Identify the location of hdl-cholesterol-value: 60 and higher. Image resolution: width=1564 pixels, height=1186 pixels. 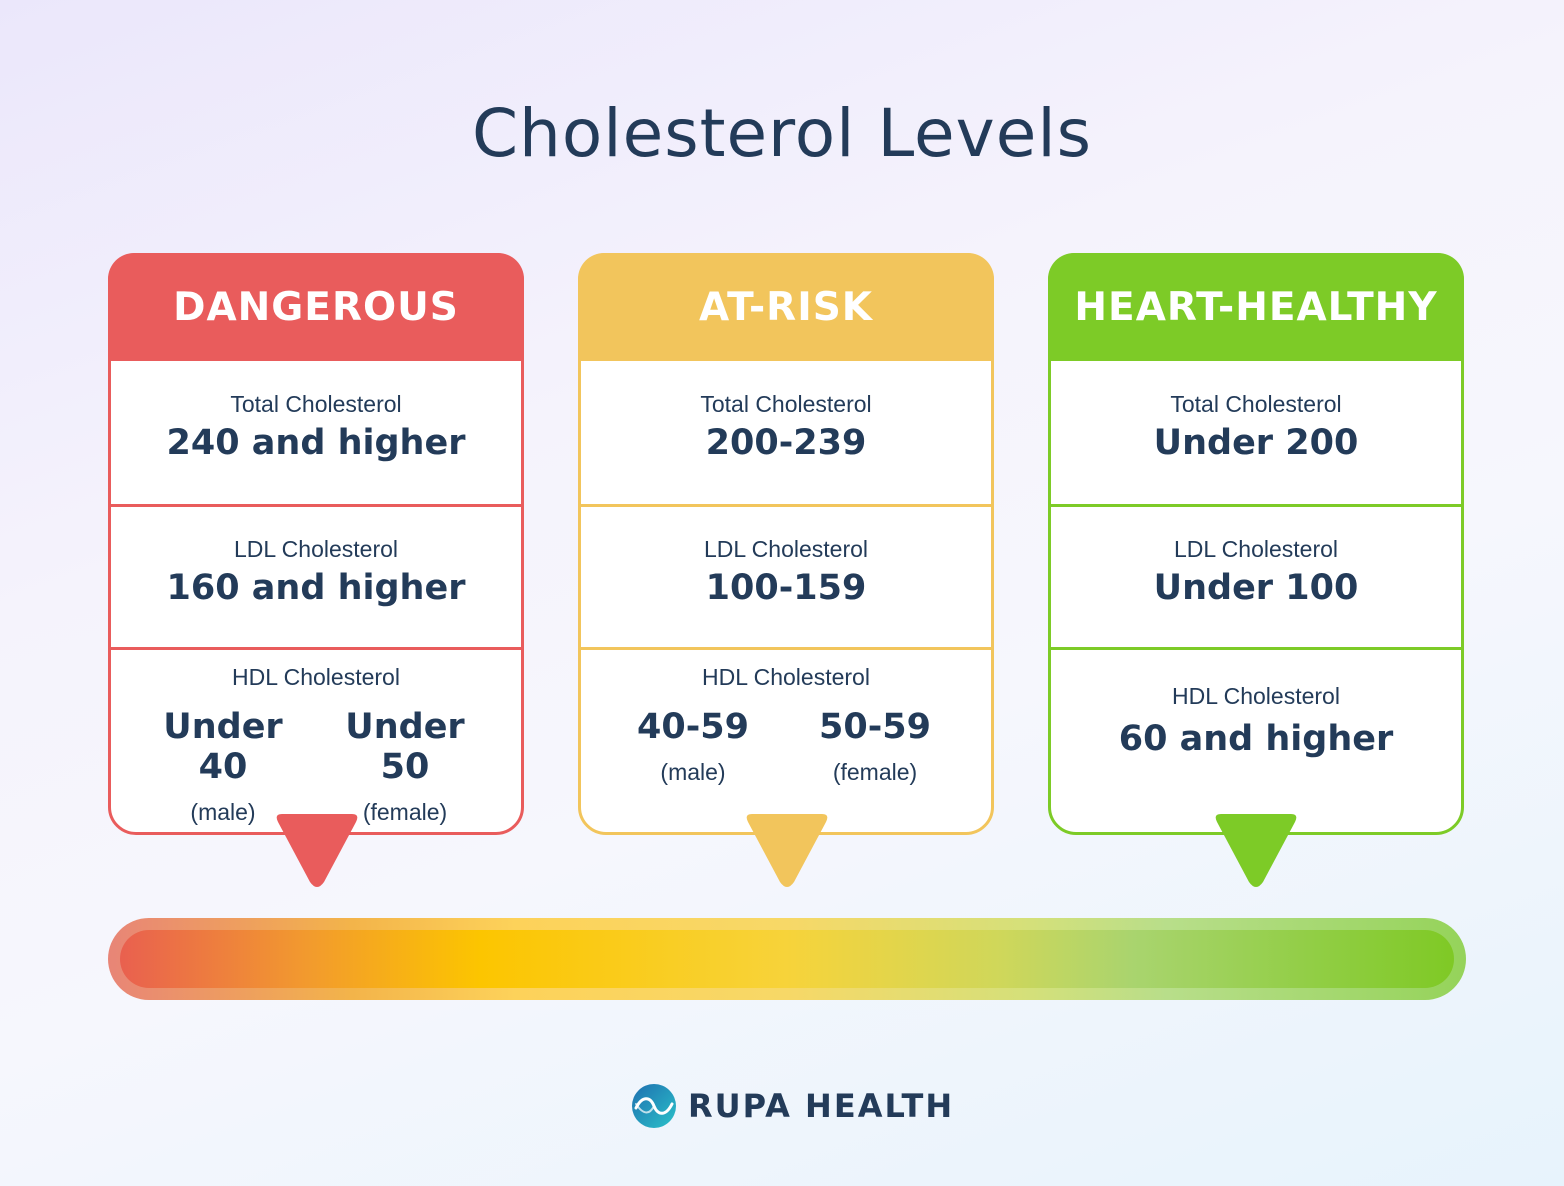
(1256, 739).